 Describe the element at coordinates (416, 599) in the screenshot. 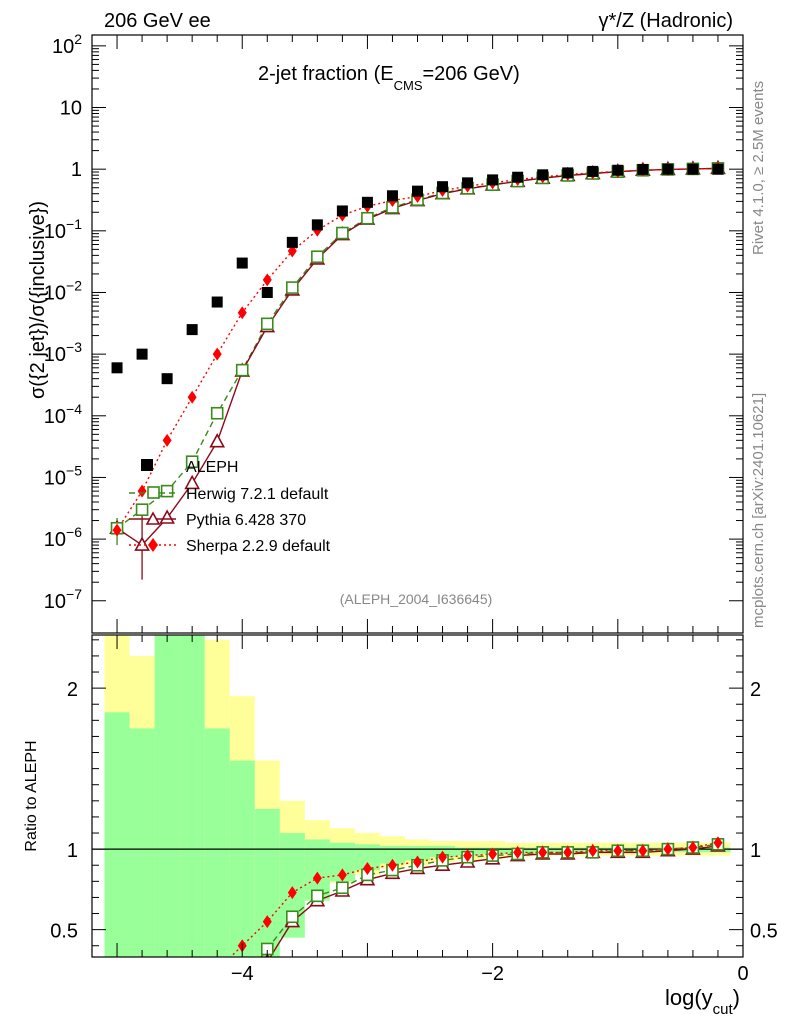

I see `analysis-tag: (ALEPH_2004_I636645)` at that location.